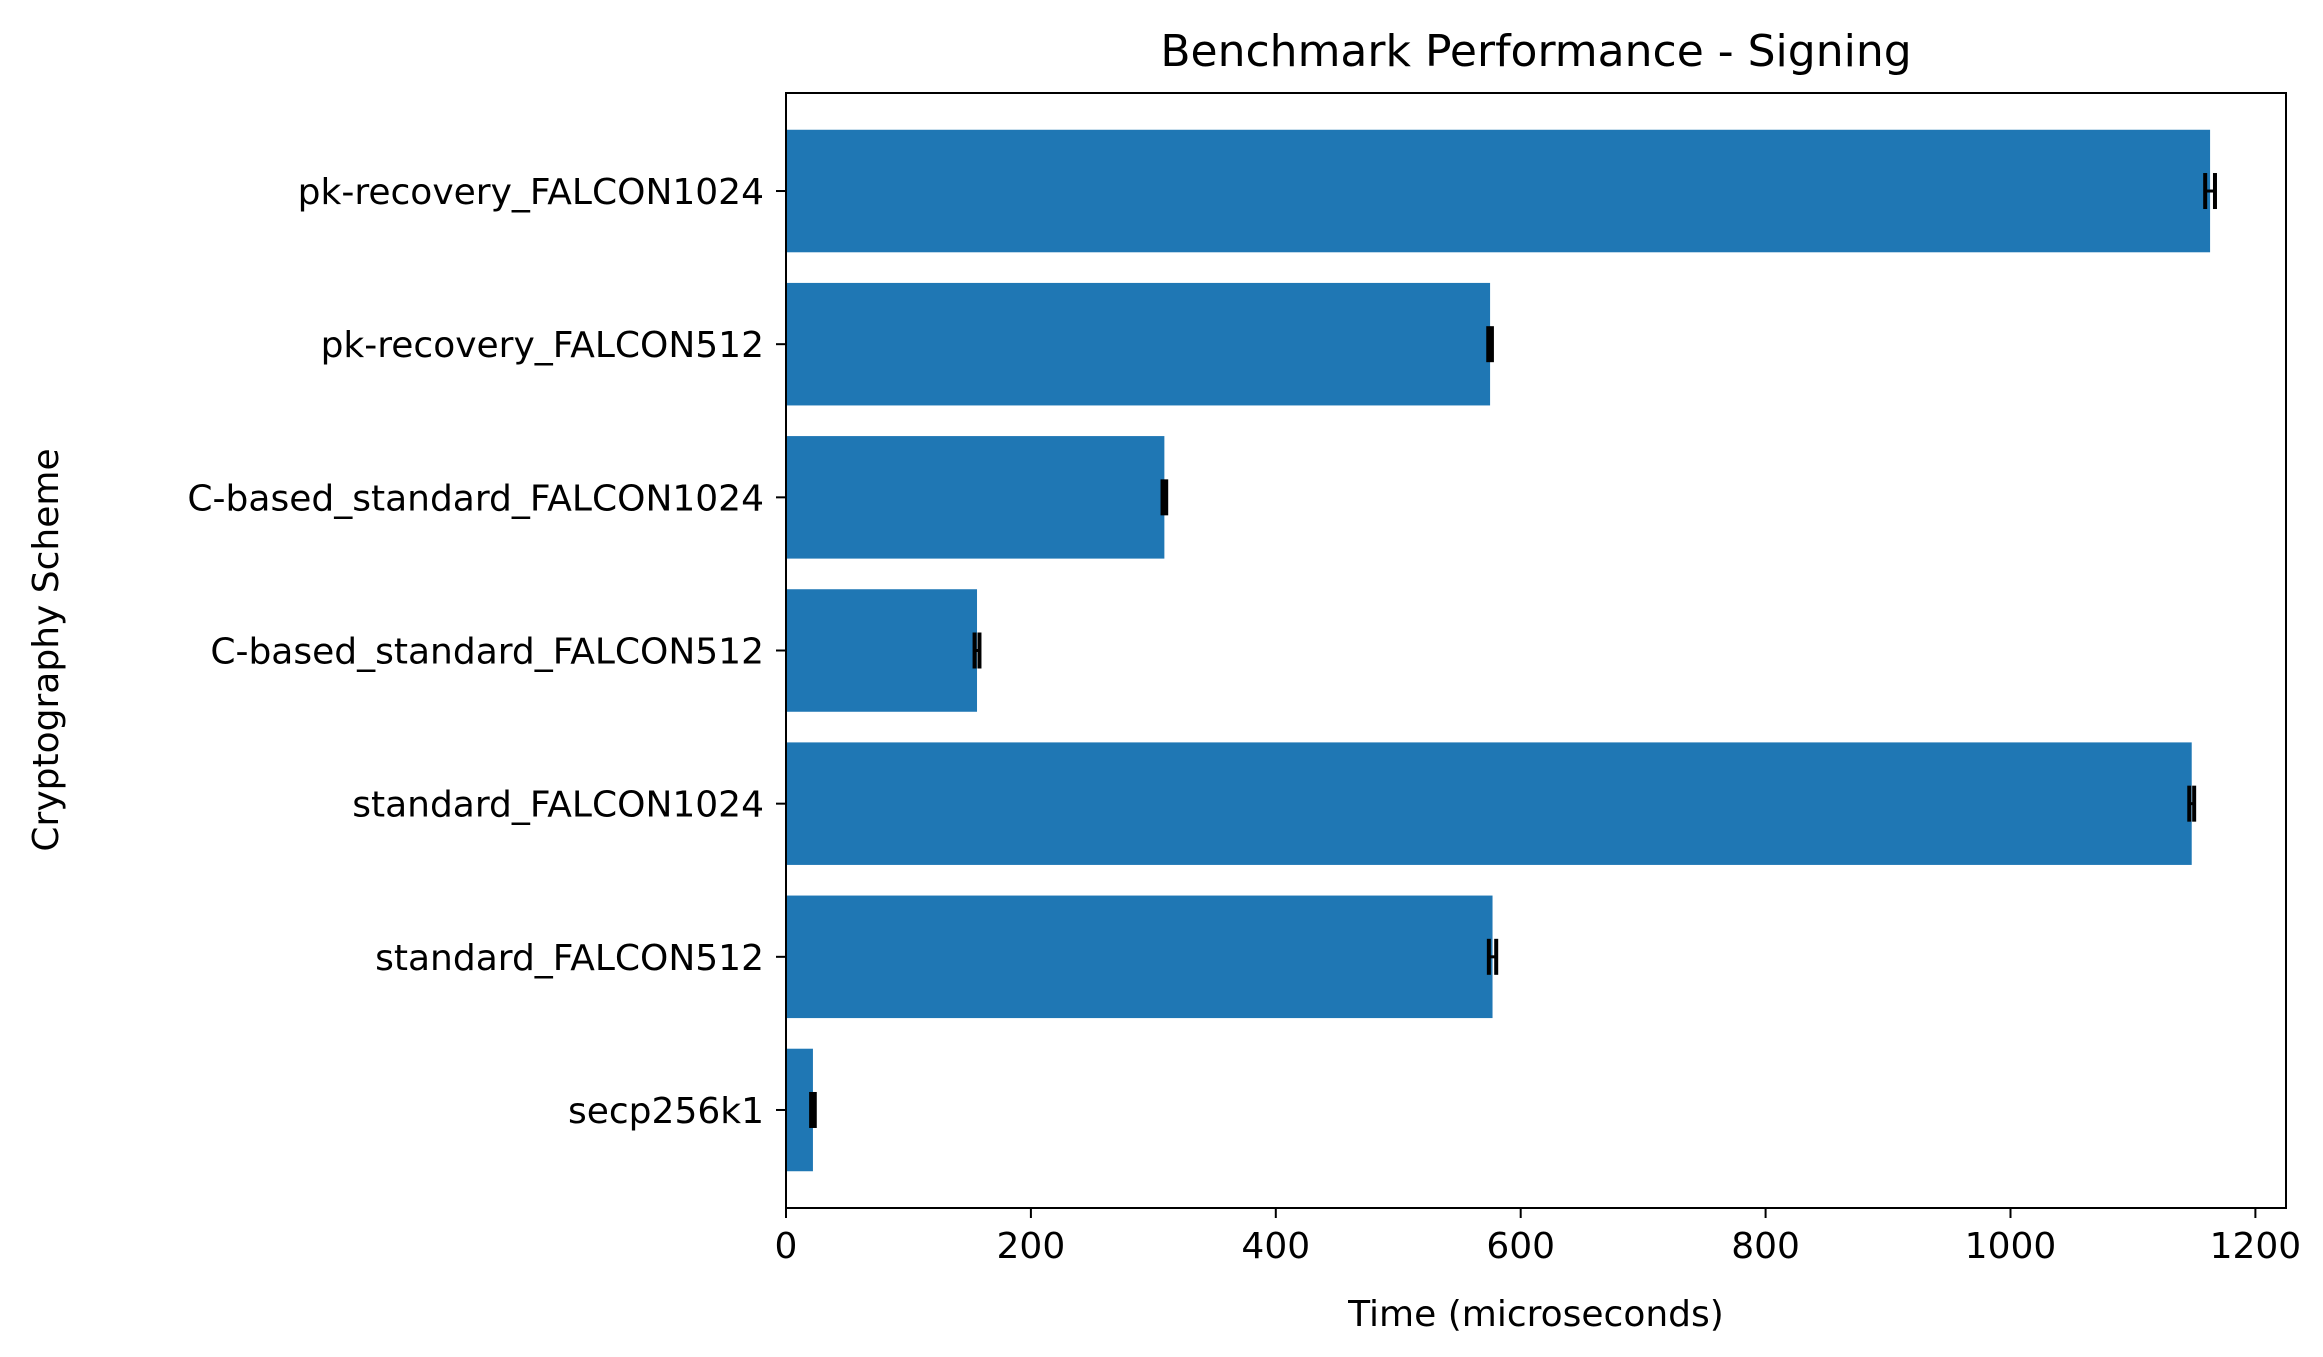 The height and width of the screenshot is (1357, 2323). I want to click on bar-standard_FALCON1024, so click(1489, 803).